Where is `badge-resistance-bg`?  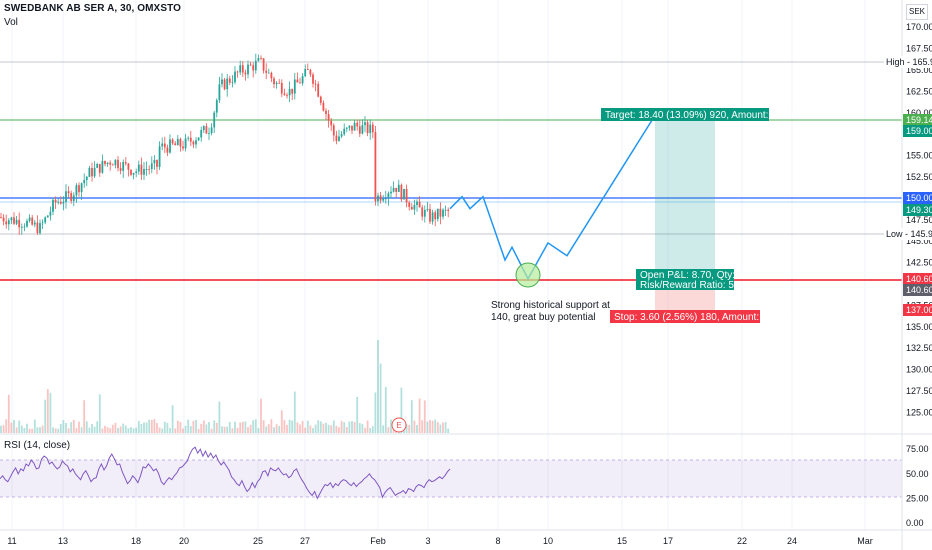
badge-resistance-bg is located at coordinates (917, 198).